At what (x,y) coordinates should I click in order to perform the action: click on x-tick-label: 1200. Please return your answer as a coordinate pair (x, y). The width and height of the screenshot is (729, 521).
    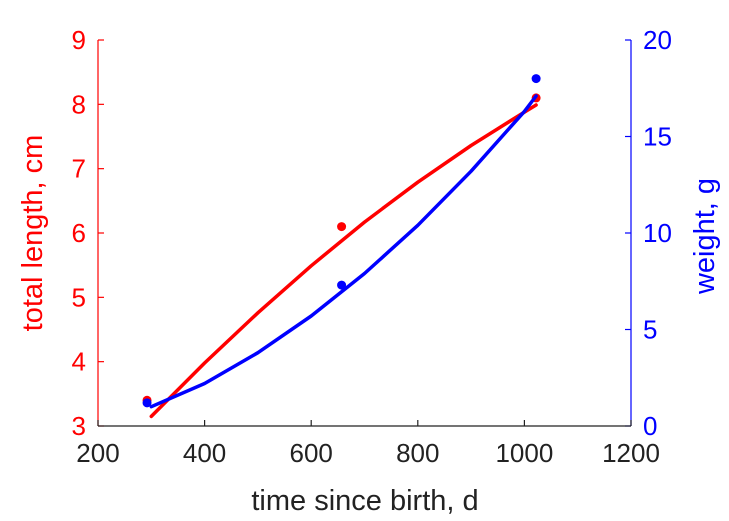
    Looking at the image, I should click on (631, 453).